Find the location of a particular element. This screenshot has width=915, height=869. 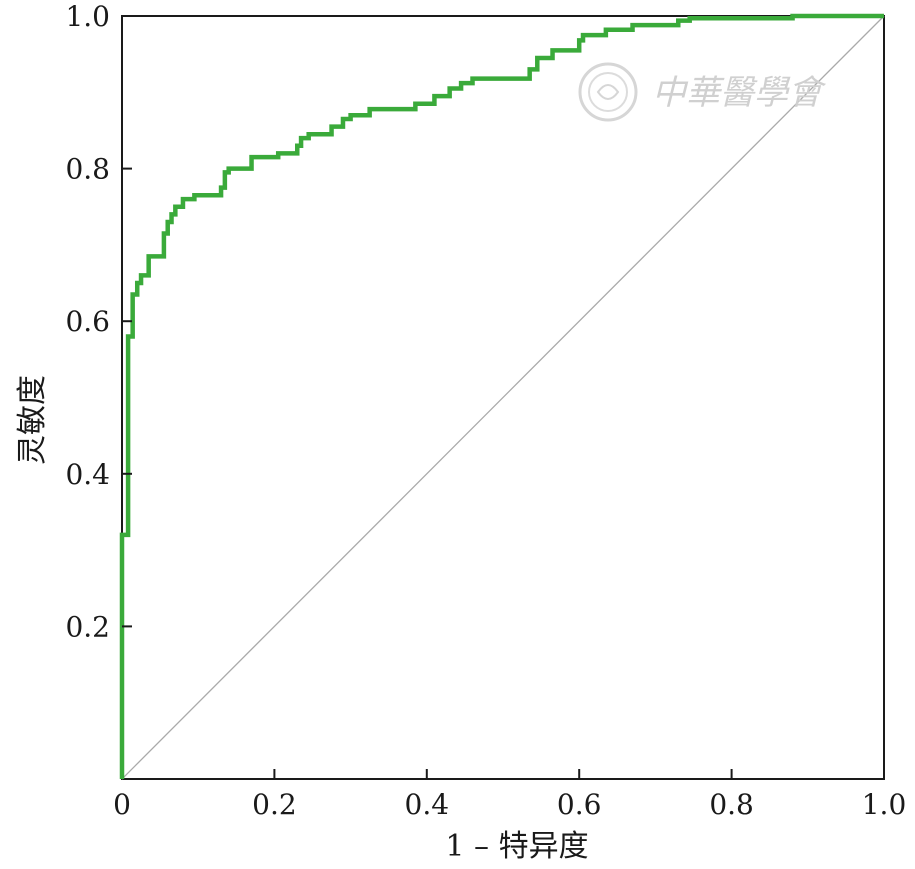

x-tick-label: 0.6 is located at coordinates (579, 804).